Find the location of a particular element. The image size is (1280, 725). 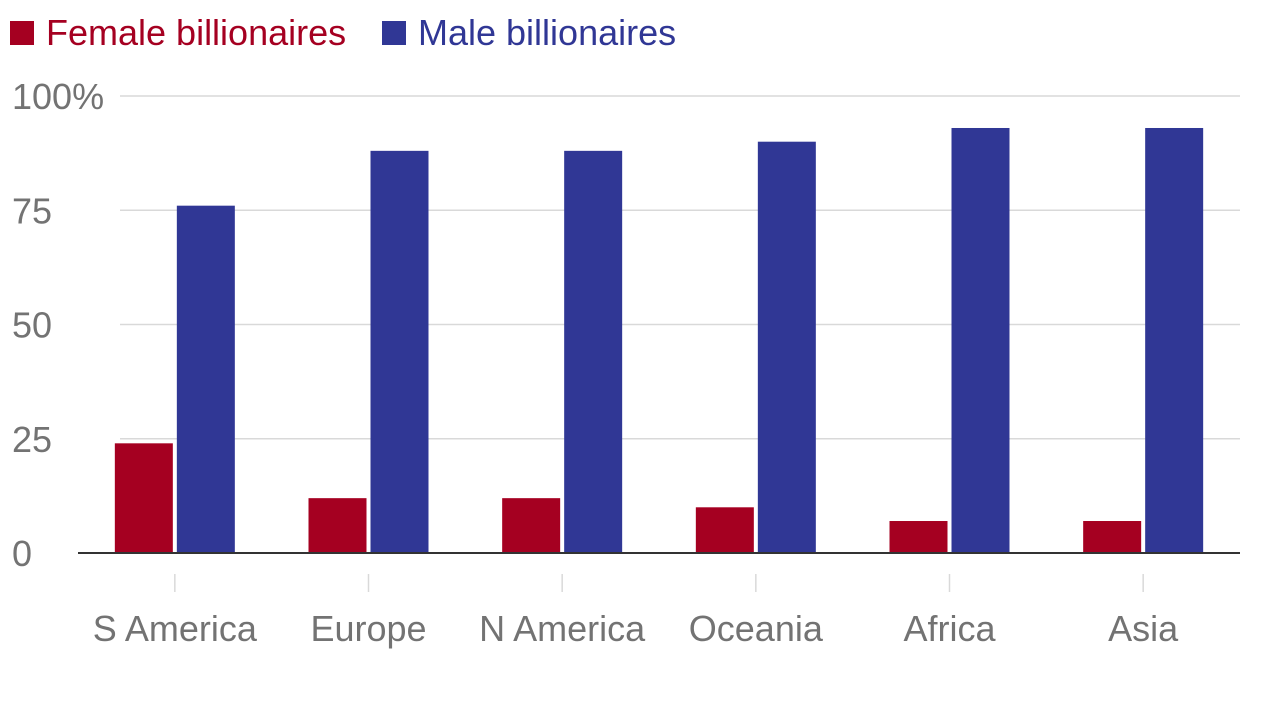

bar-male-oceania is located at coordinates (786, 347).